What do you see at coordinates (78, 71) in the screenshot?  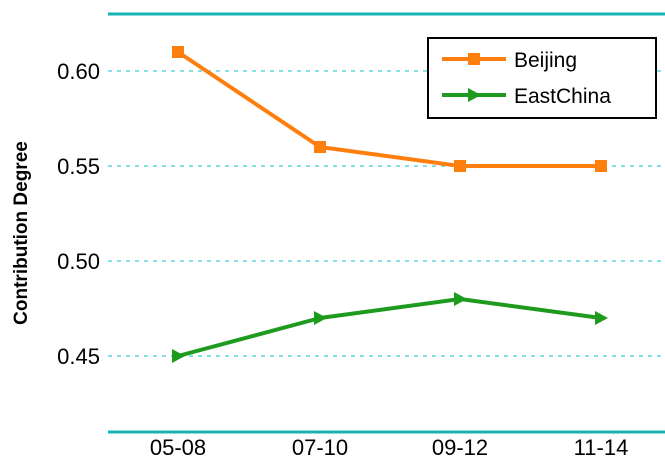 I see `y-tick-label: 0.60` at bounding box center [78, 71].